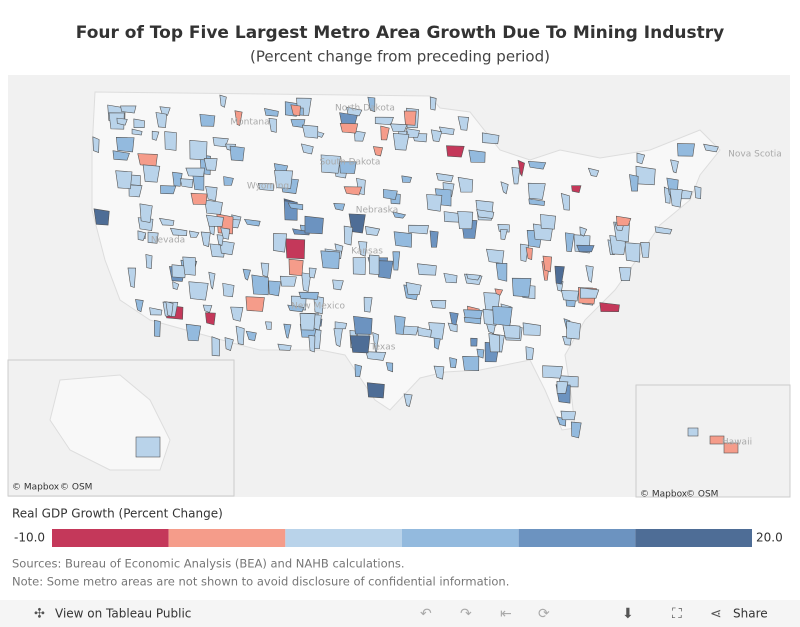 This screenshot has height=627, width=800. Describe the element at coordinates (426, 614) in the screenshot. I see `undo-icon: ↶` at that location.